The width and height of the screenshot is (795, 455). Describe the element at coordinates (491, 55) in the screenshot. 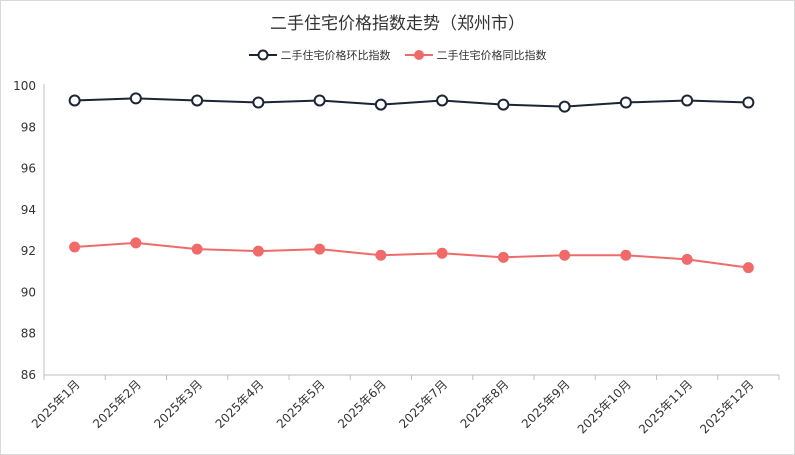

I see `legend-label-yoy: 二手住宅价格同比指数` at that location.